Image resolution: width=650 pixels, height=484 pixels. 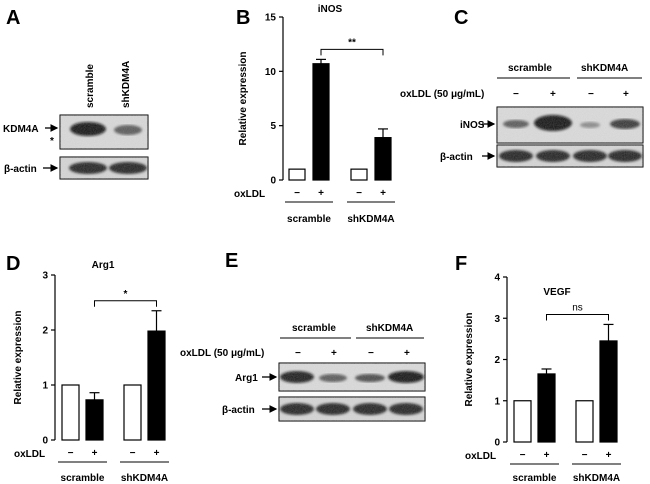 What do you see at coordinates (352, 42) in the screenshot?
I see `significance-label: **` at bounding box center [352, 42].